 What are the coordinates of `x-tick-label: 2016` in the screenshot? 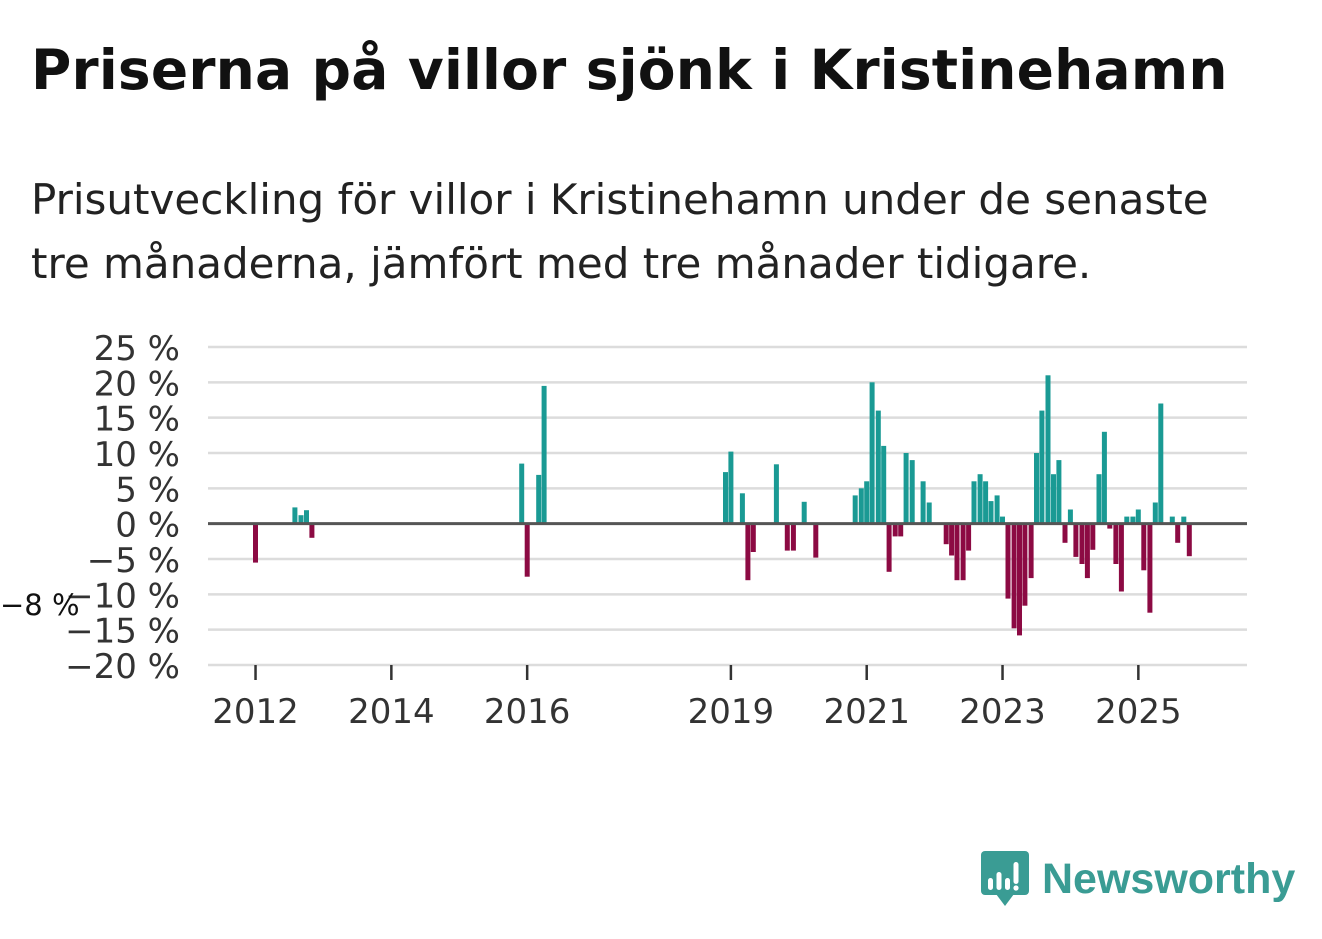 It's located at (527, 712).